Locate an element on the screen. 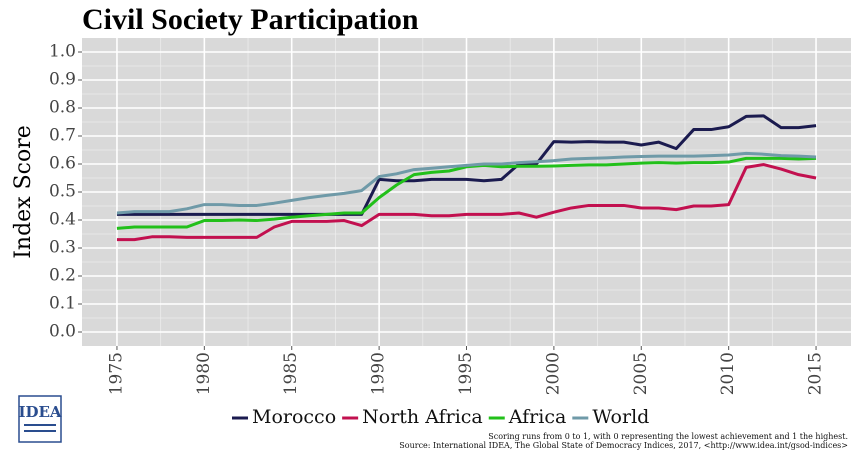 The width and height of the screenshot is (851, 452). x-tick-label: 1990 is located at coordinates (379, 373).